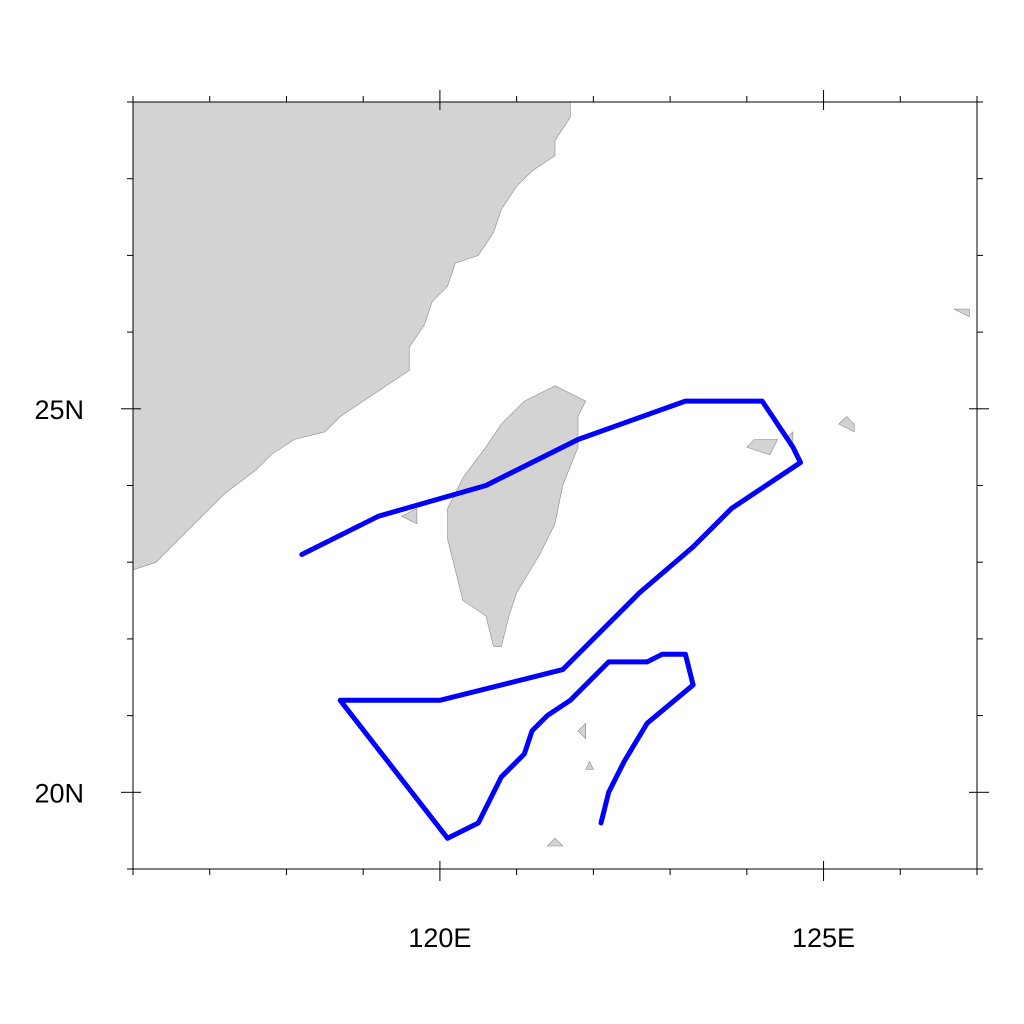 This screenshot has width=1024, height=1024. Describe the element at coordinates (823, 938) in the screenshot. I see `x-tick-label: 125E` at that location.